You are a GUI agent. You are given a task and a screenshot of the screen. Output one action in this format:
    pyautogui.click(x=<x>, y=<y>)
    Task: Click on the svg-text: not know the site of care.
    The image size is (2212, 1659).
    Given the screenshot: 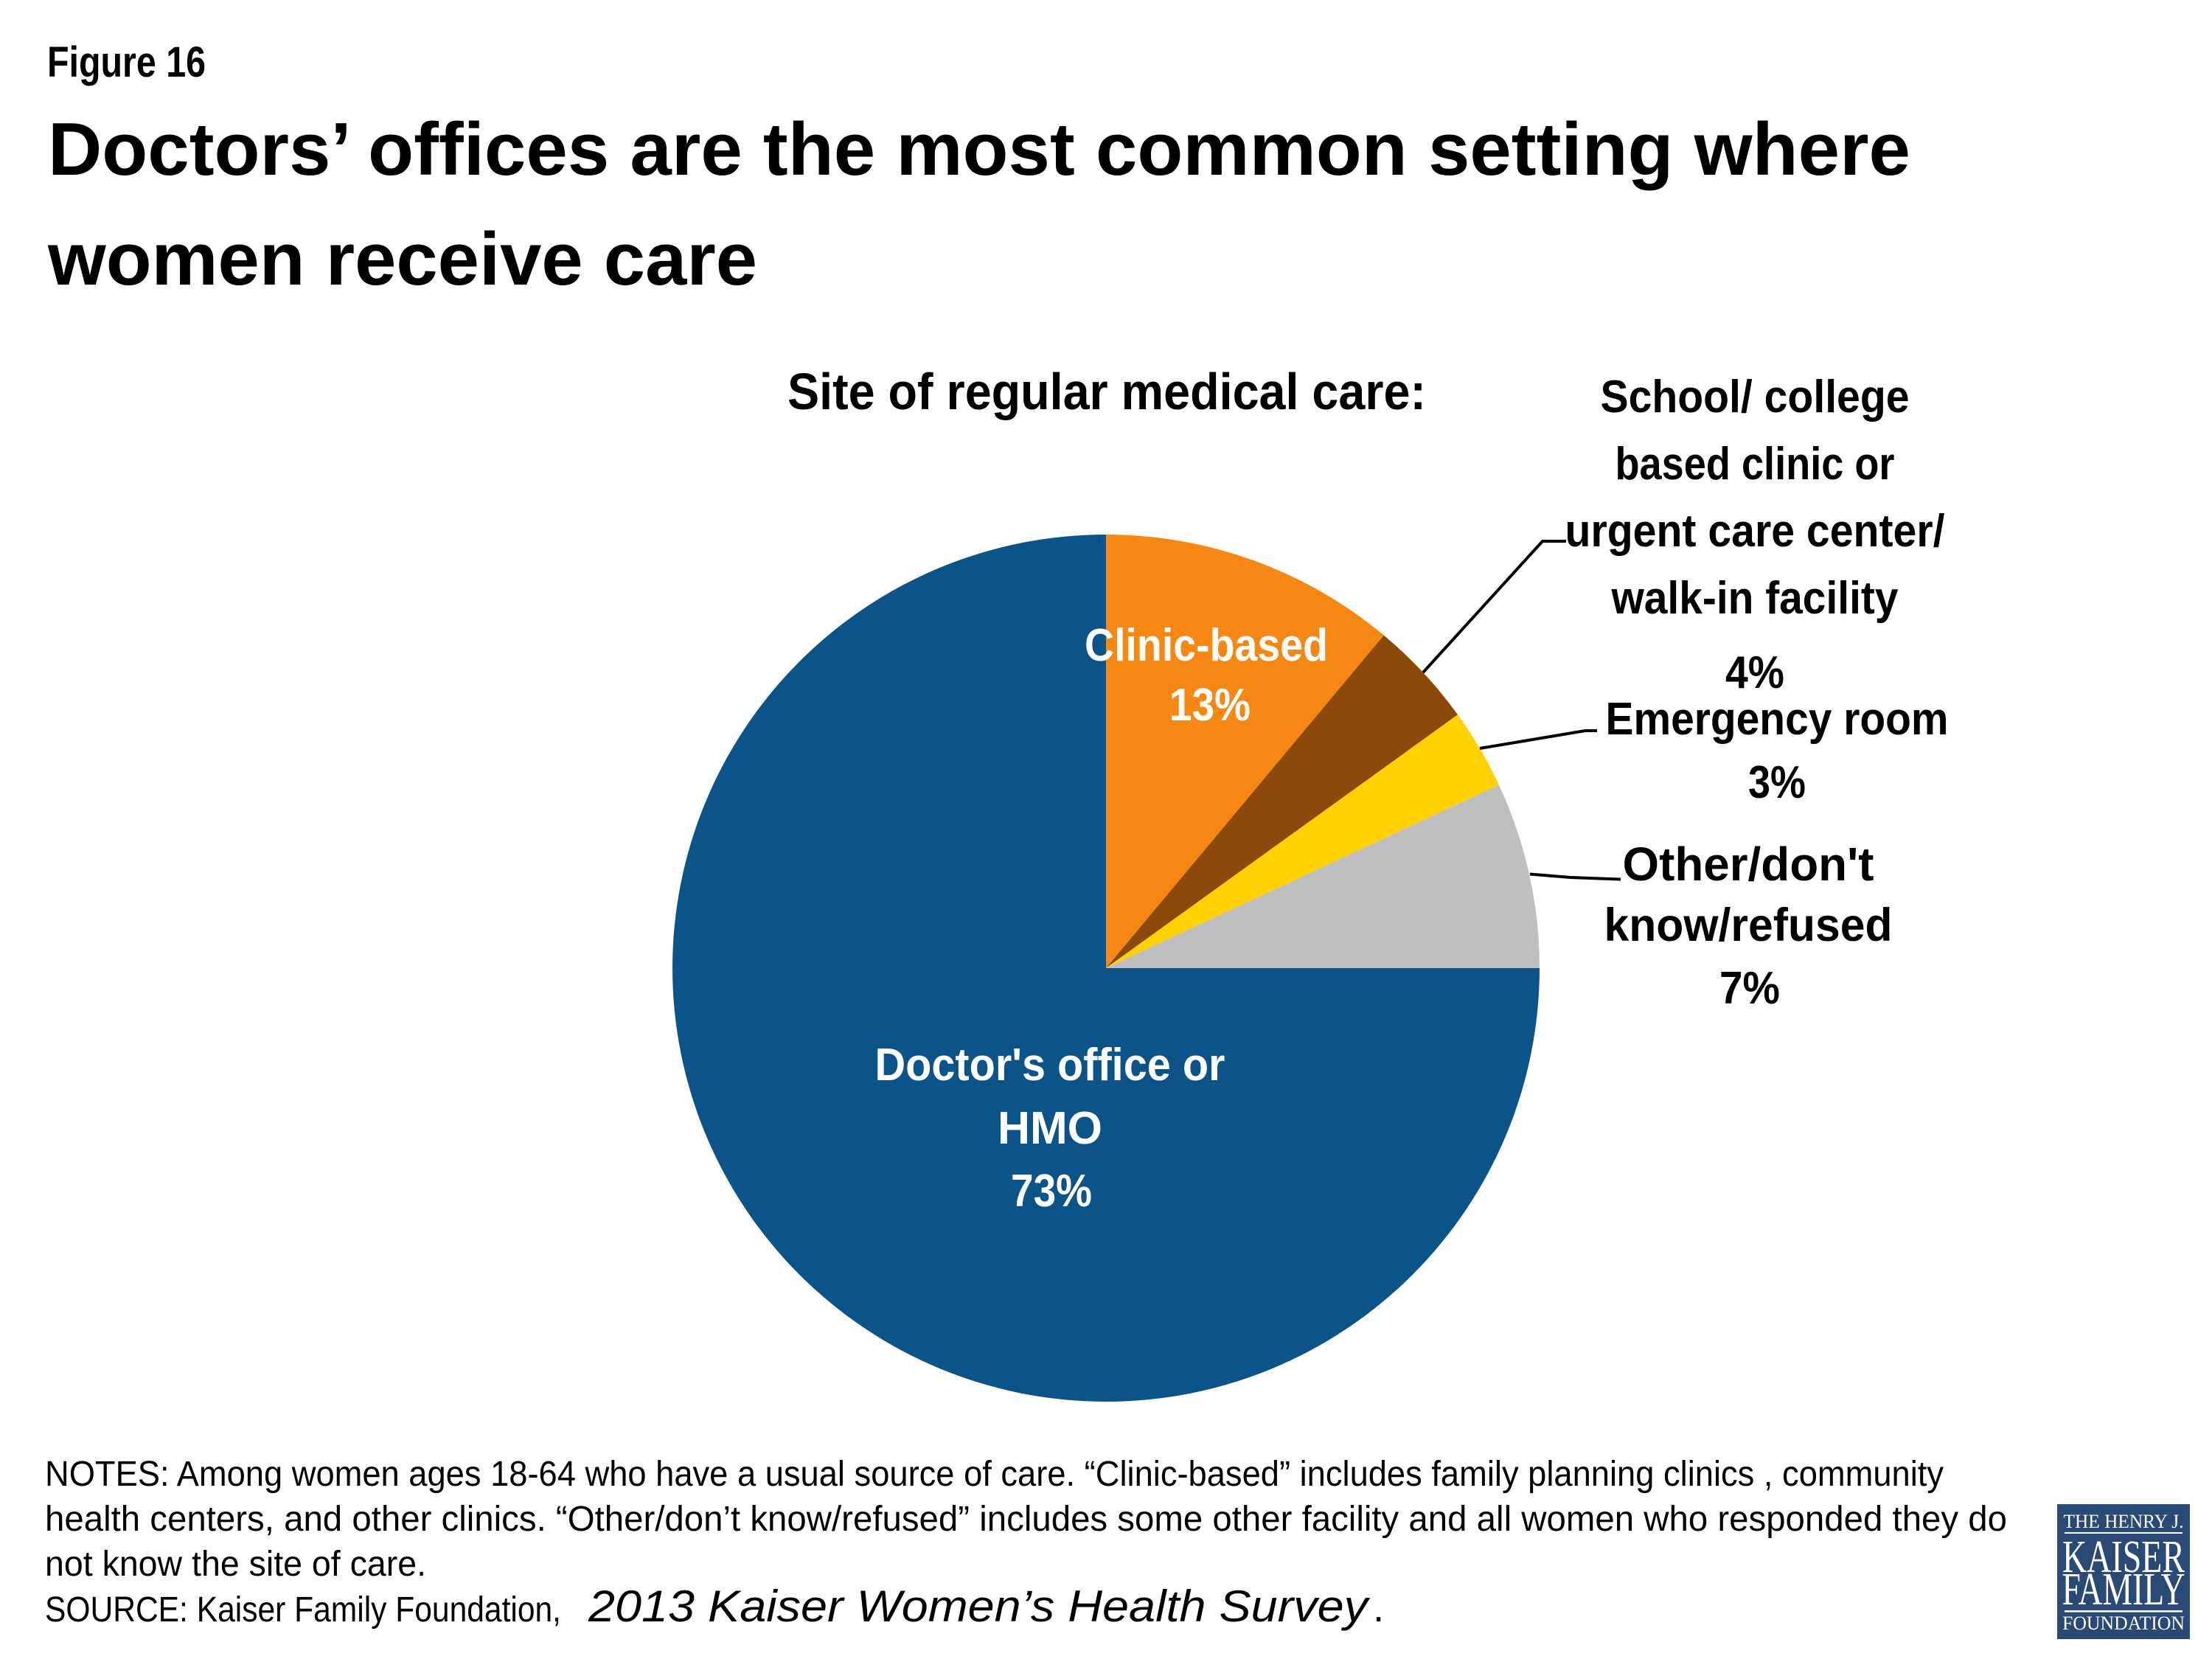 What is the action you would take?
    pyautogui.click(x=235, y=1564)
    